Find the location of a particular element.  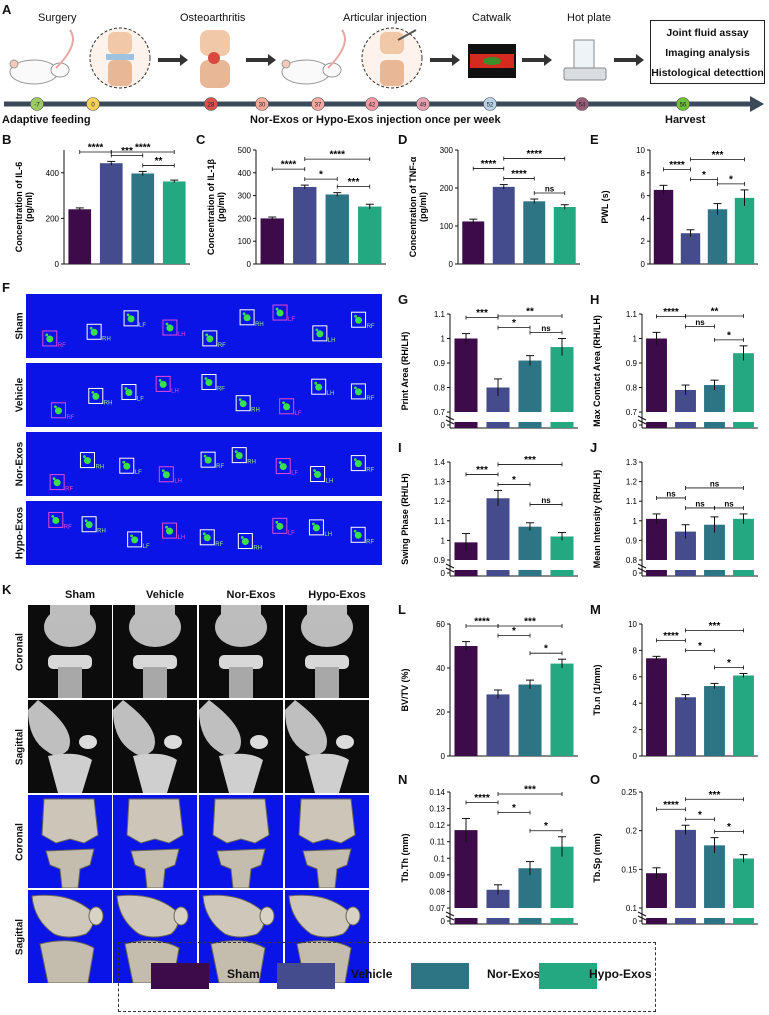

significance-label: ** is located at coordinates (159, 161).